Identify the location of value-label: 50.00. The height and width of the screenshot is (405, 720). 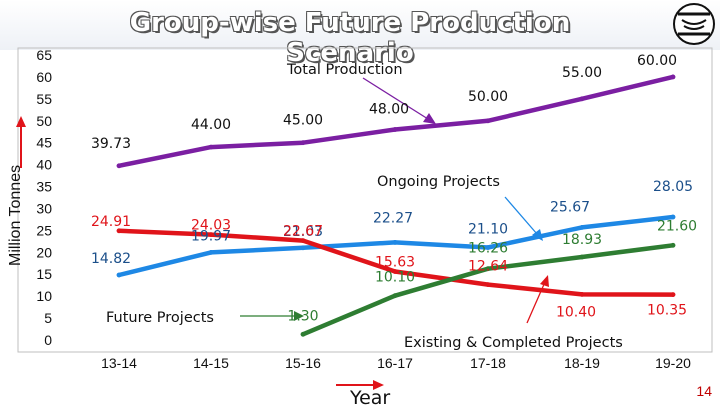
(488, 97).